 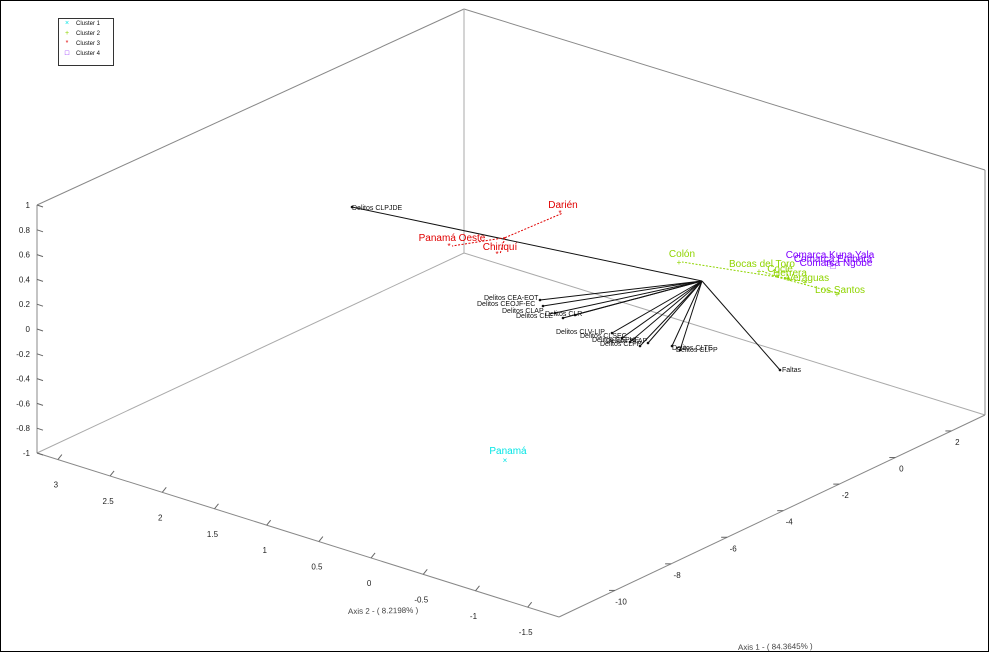 What do you see at coordinates (562, 205) in the screenshot?
I see `point-label: Darién` at bounding box center [562, 205].